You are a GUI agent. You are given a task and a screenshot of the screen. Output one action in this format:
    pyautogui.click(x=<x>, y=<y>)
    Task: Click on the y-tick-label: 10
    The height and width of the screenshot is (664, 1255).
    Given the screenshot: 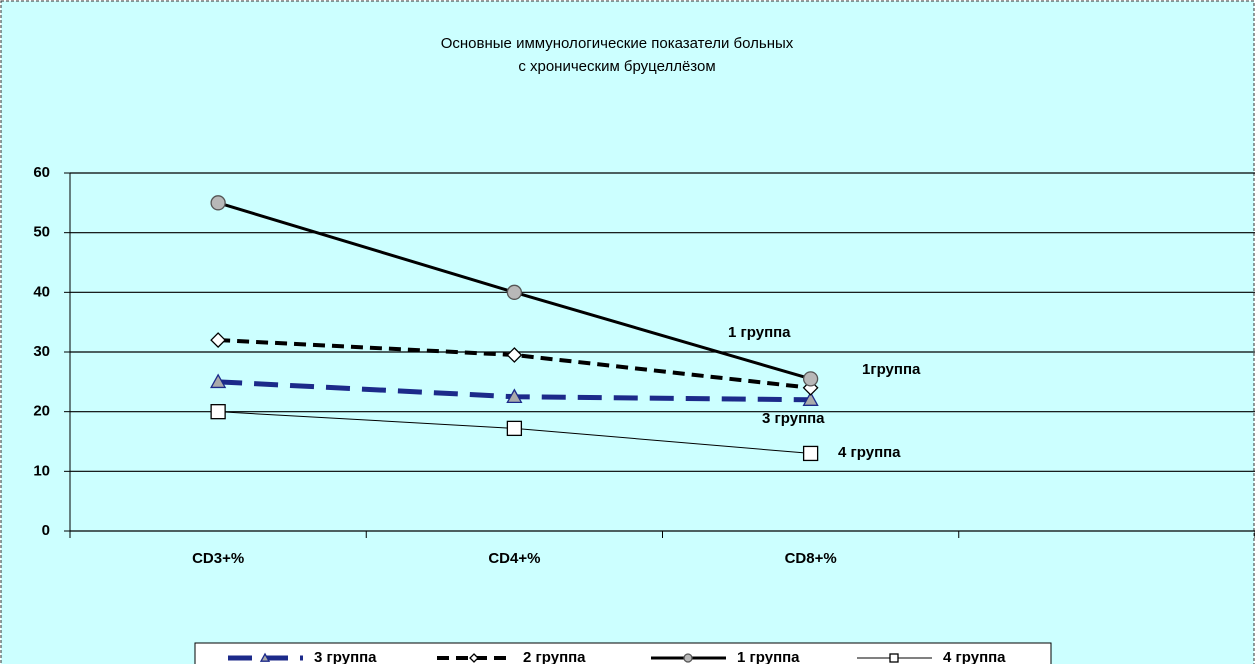 What is the action you would take?
    pyautogui.click(x=41, y=470)
    